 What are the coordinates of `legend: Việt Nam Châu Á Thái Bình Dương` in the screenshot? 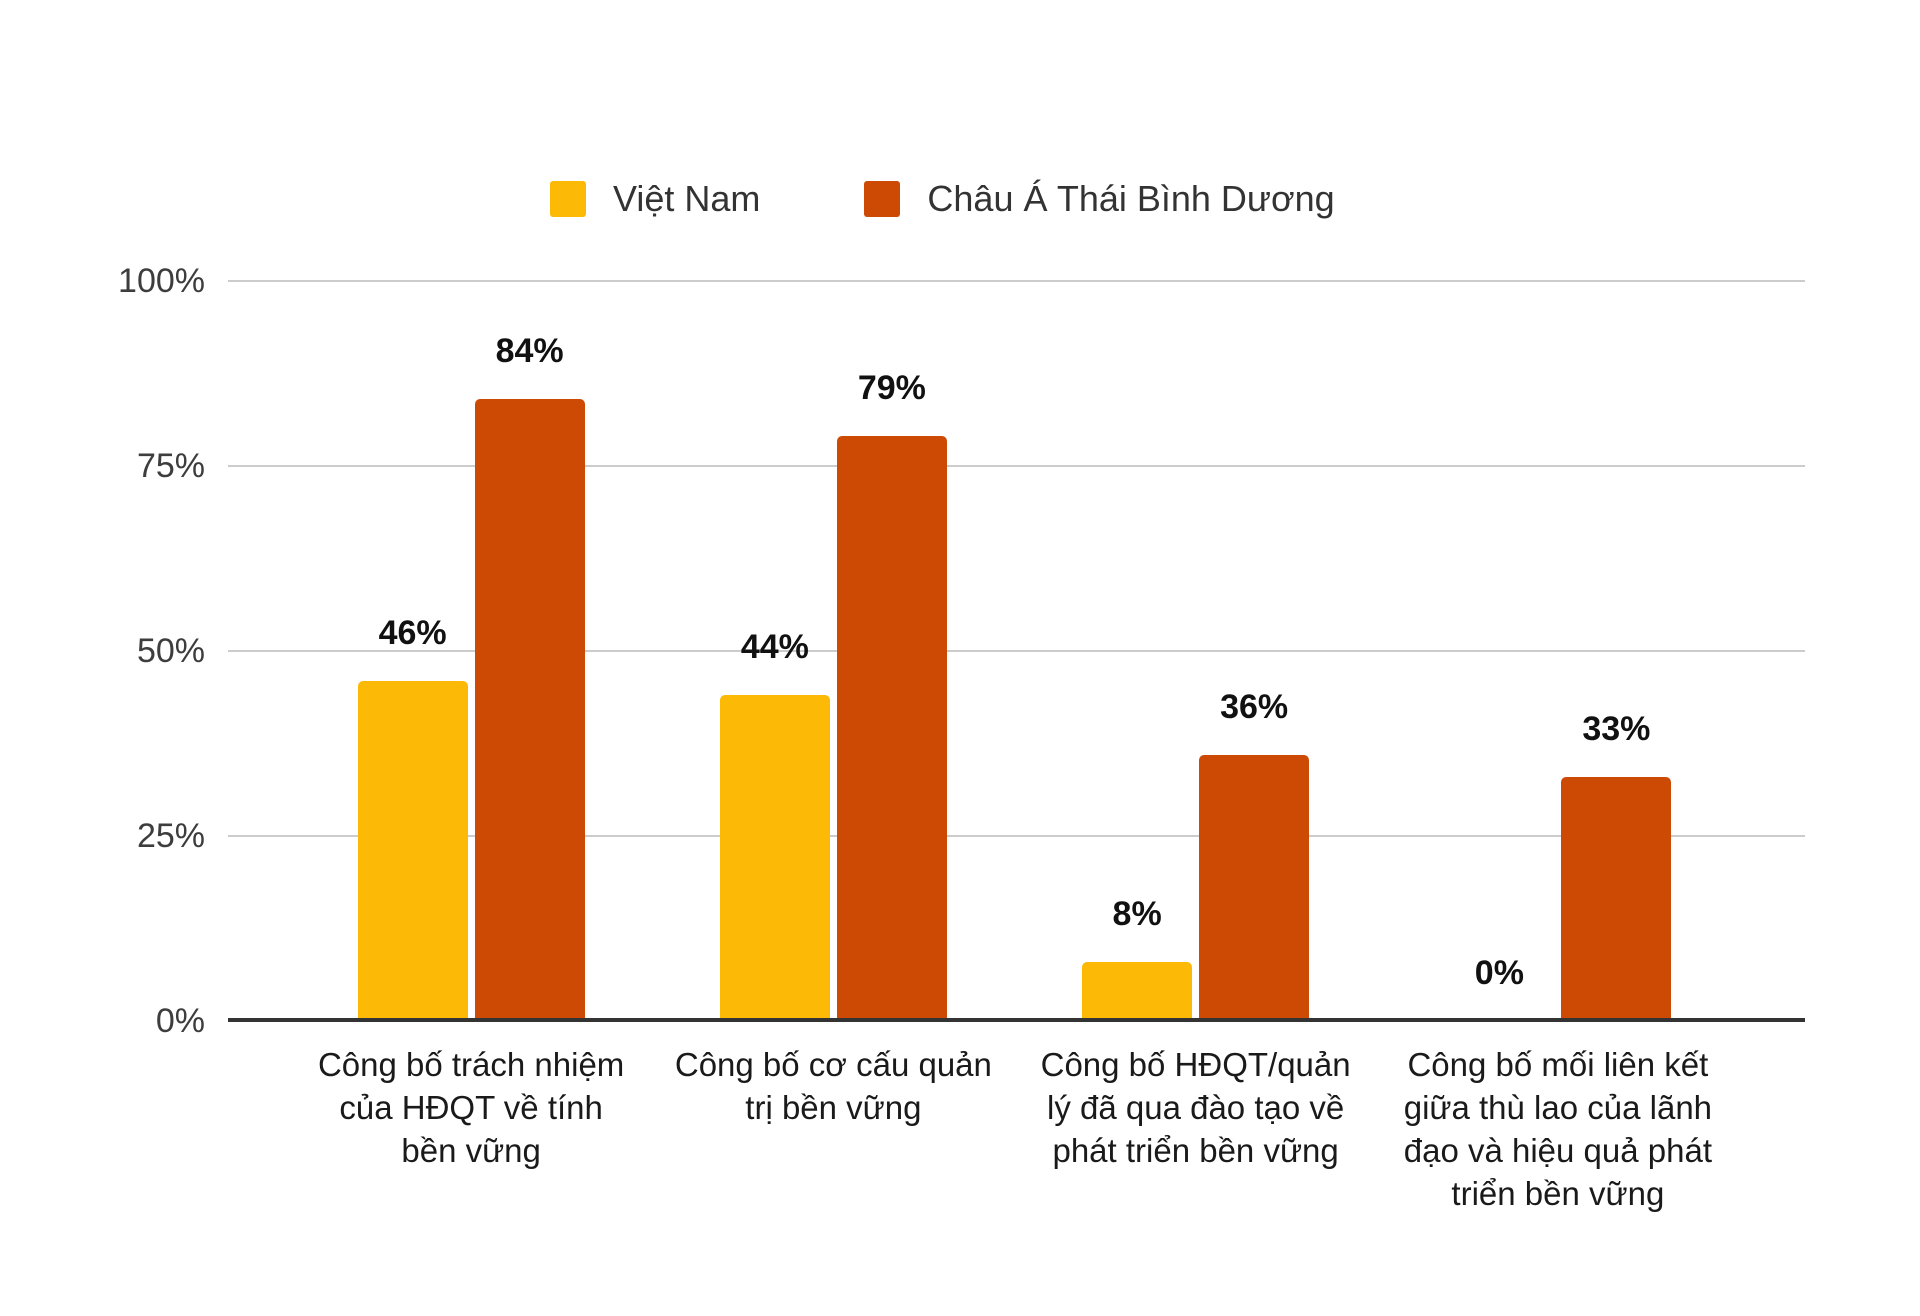 It's located at (942, 199).